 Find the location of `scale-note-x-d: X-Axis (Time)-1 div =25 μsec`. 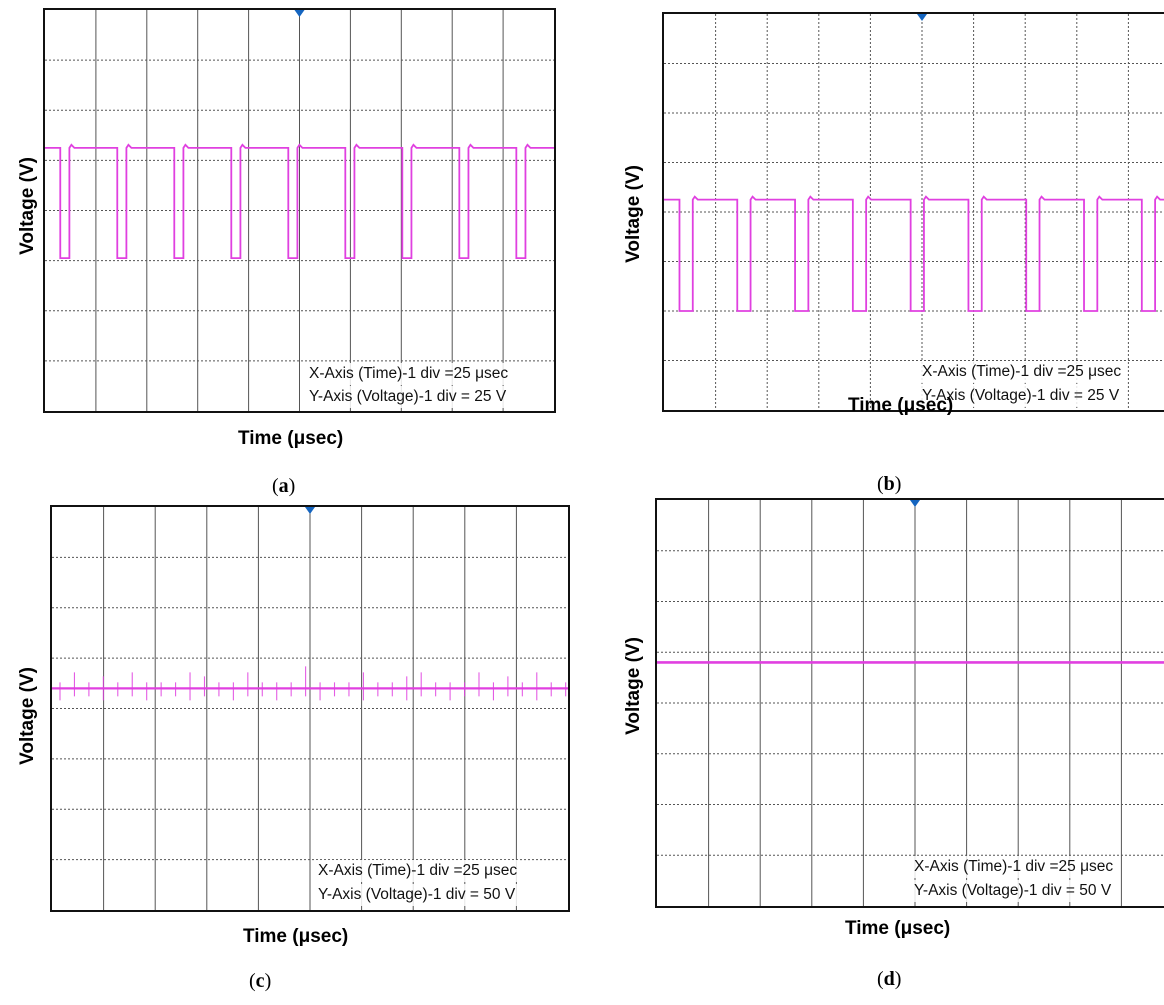

scale-note-x-d: X-Axis (Time)-1 div =25 μsec is located at coordinates (1014, 867).